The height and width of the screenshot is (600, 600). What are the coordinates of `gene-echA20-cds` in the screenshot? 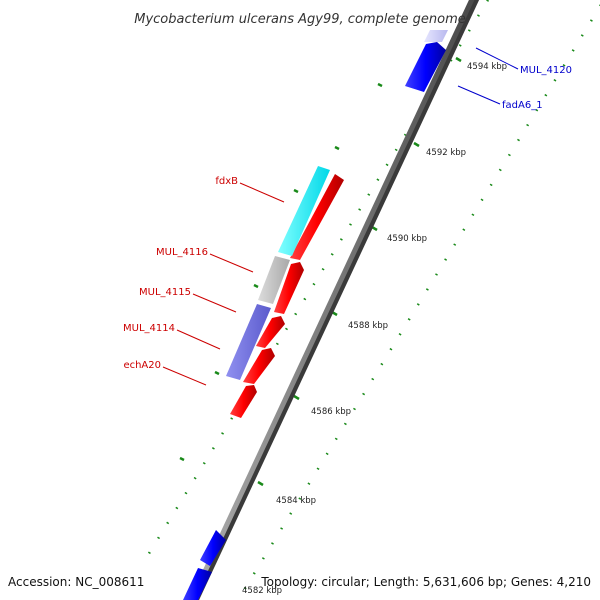 It's located at (243, 401).